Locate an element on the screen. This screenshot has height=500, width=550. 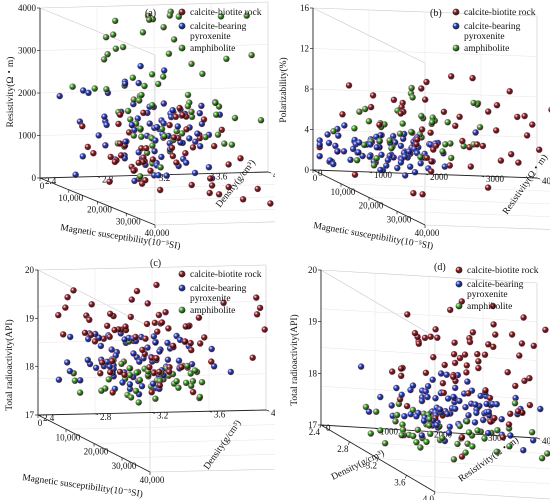
x-tick-label: 40,000 is located at coordinates (427, 233).